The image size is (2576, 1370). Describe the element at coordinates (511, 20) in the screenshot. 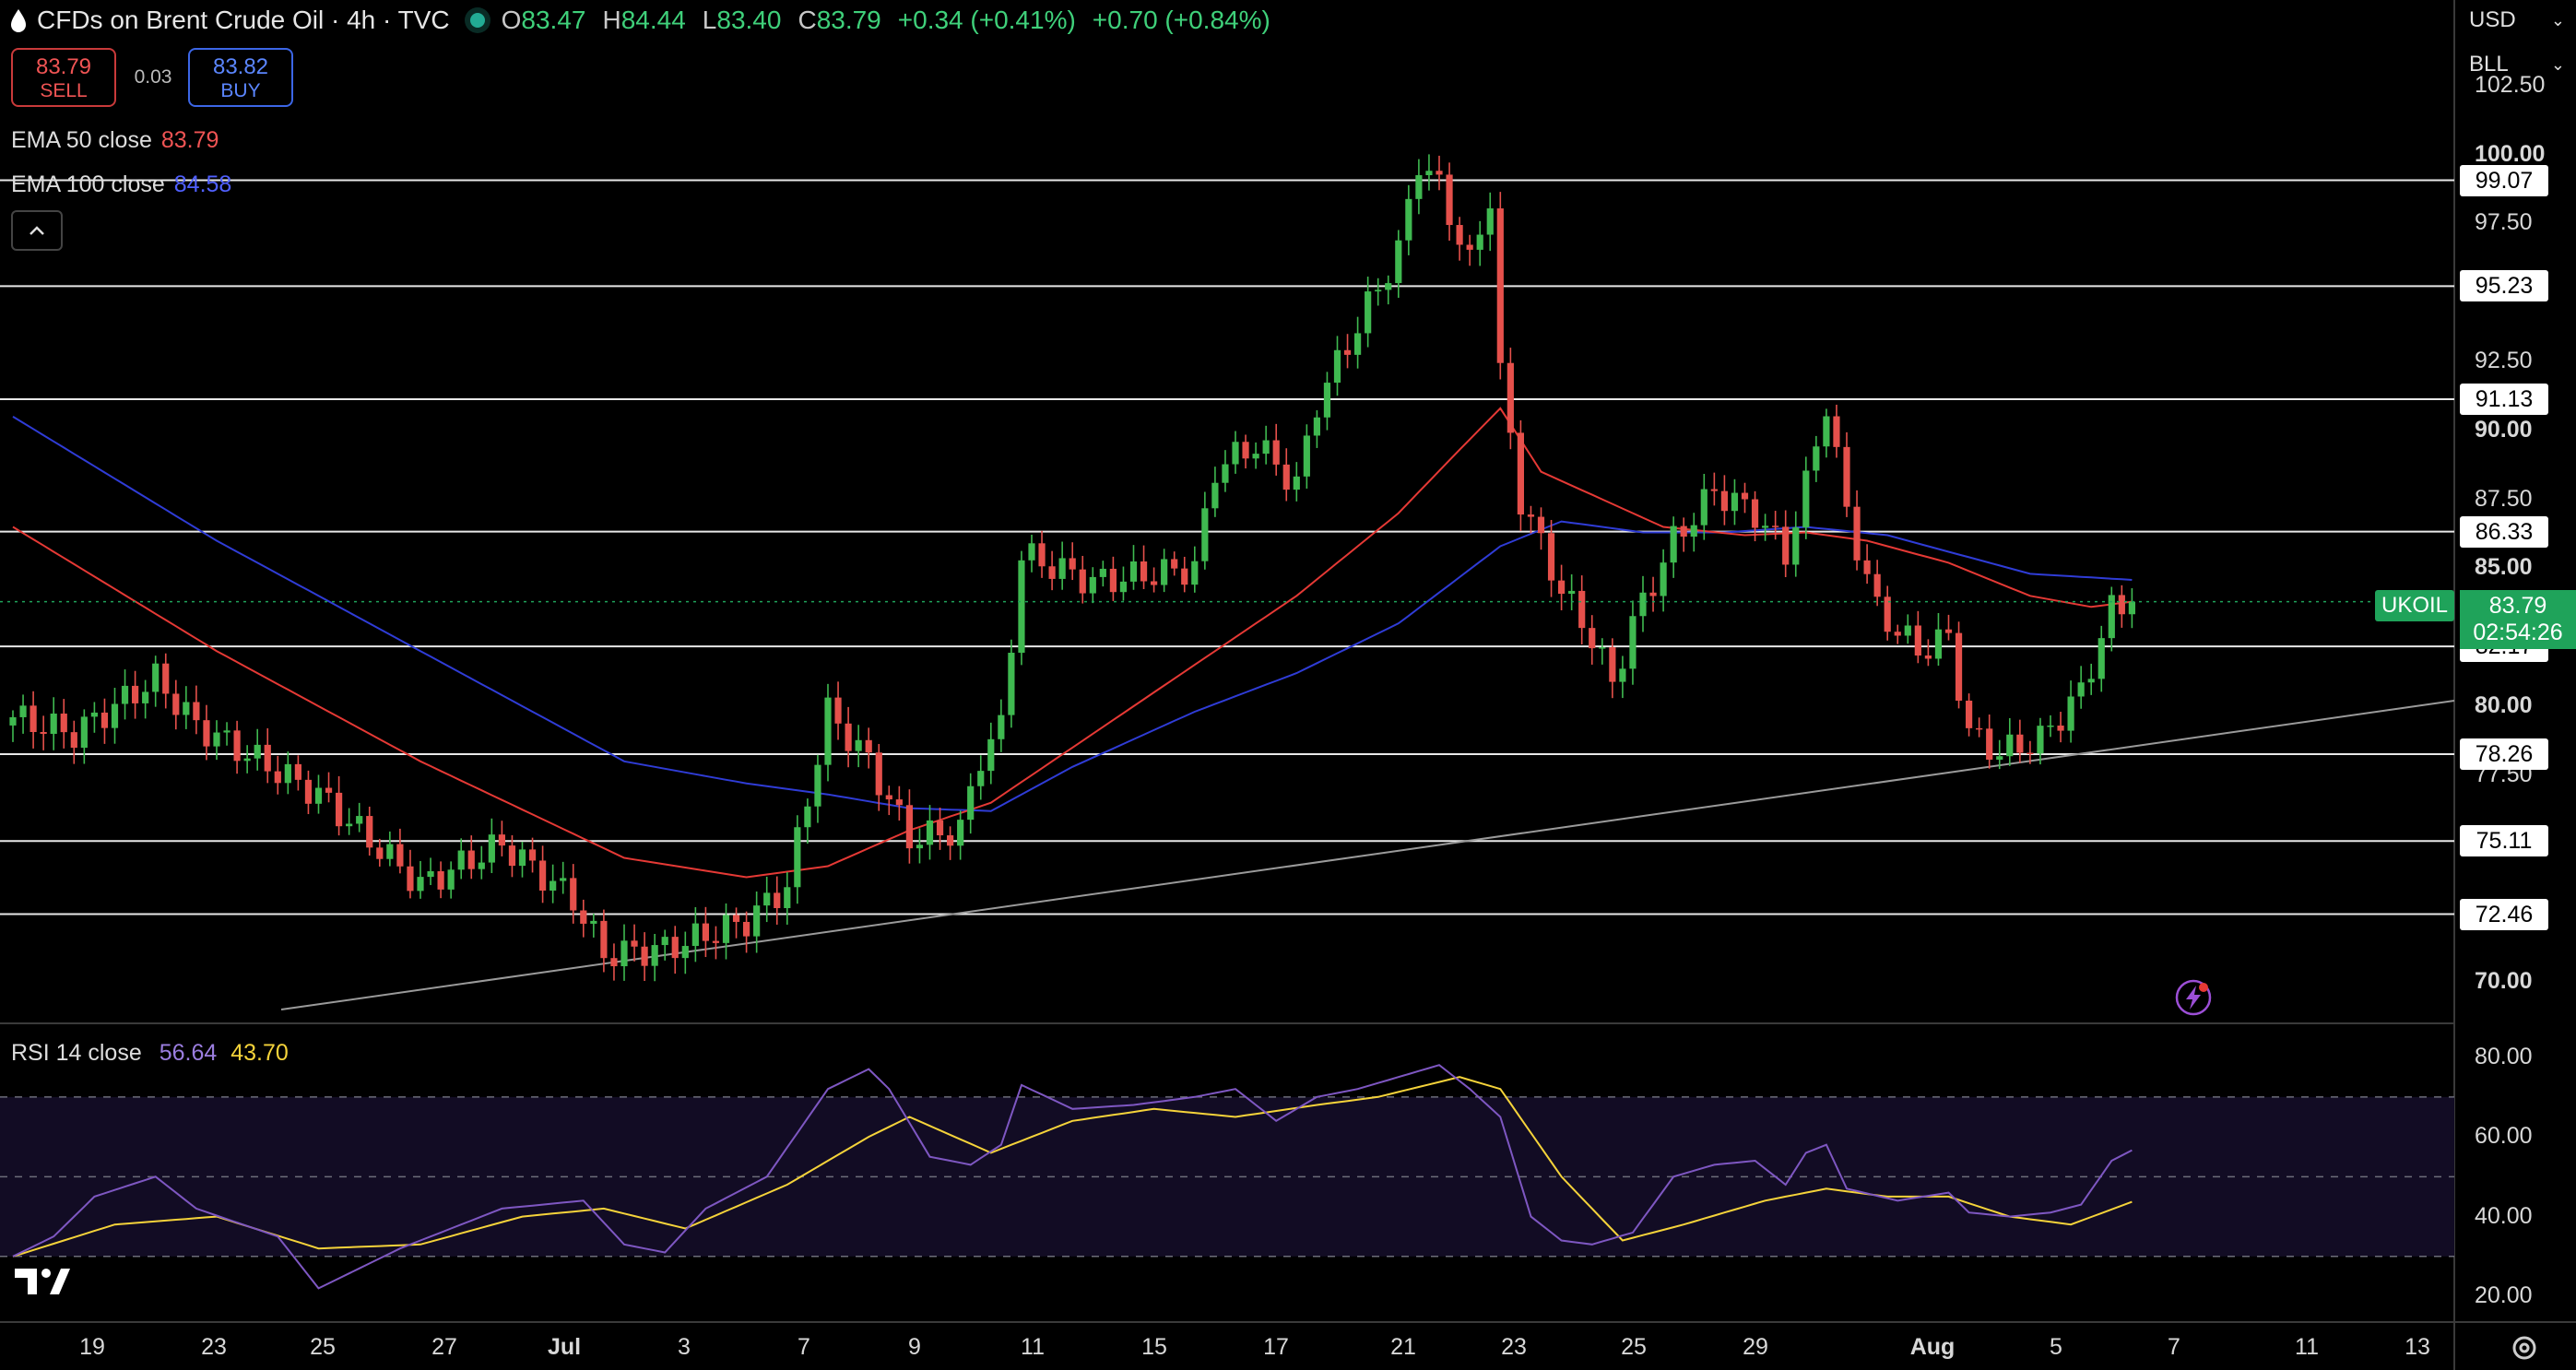

I see `open-label: O` at that location.